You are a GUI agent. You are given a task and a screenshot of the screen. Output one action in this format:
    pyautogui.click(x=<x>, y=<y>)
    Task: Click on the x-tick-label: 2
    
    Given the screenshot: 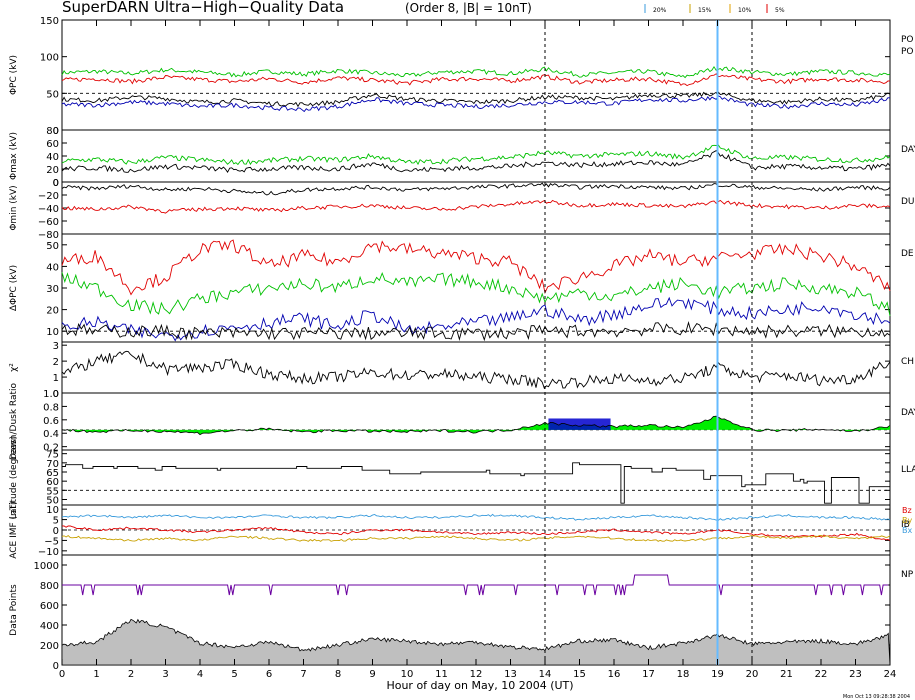 What is the action you would take?
    pyautogui.click(x=131, y=674)
    